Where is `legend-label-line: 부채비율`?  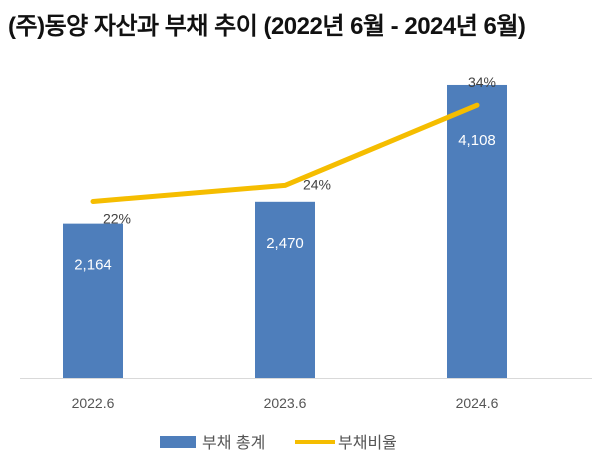 legend-label-line: 부채비율 is located at coordinates (367, 443).